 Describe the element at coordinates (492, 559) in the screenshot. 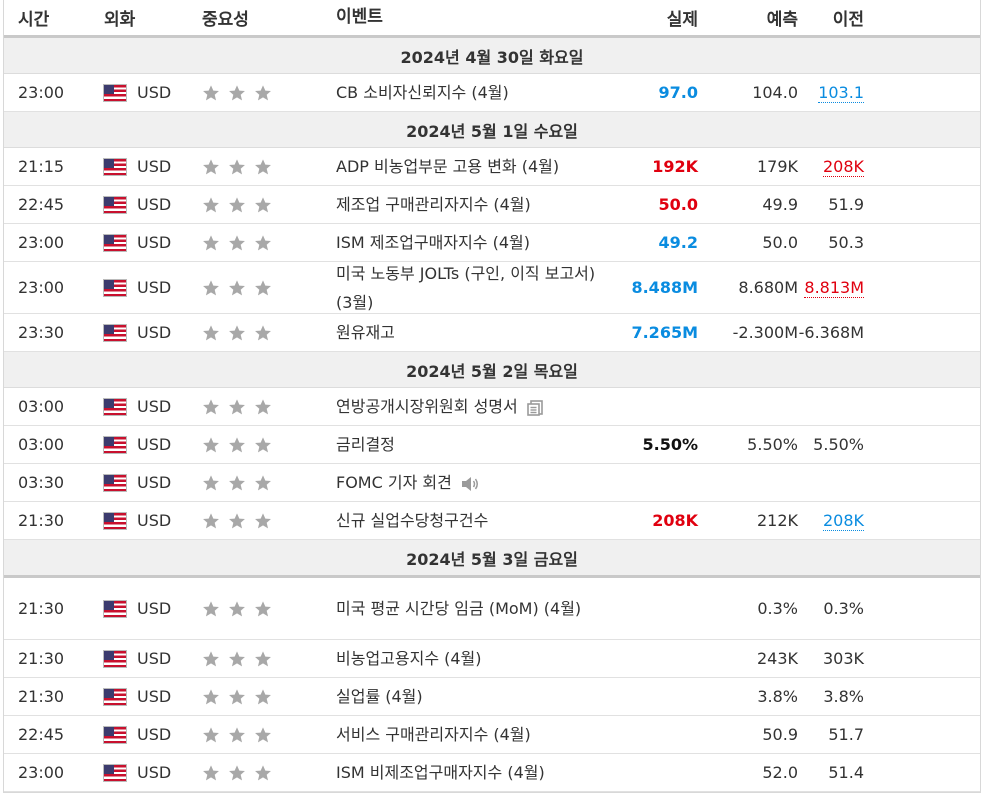

I see `date-group-header: 2024년 5월 3일 금요일` at that location.